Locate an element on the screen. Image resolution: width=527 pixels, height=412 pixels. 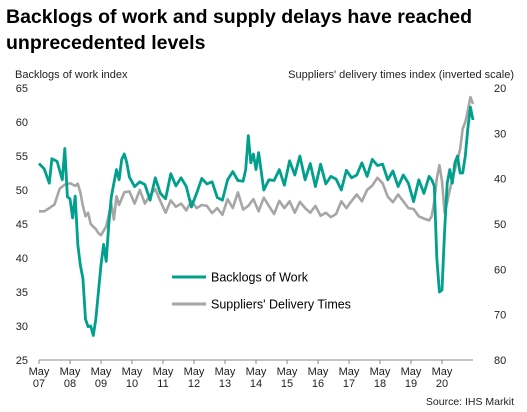
x-tick-year: 09 is located at coordinates (101, 384).